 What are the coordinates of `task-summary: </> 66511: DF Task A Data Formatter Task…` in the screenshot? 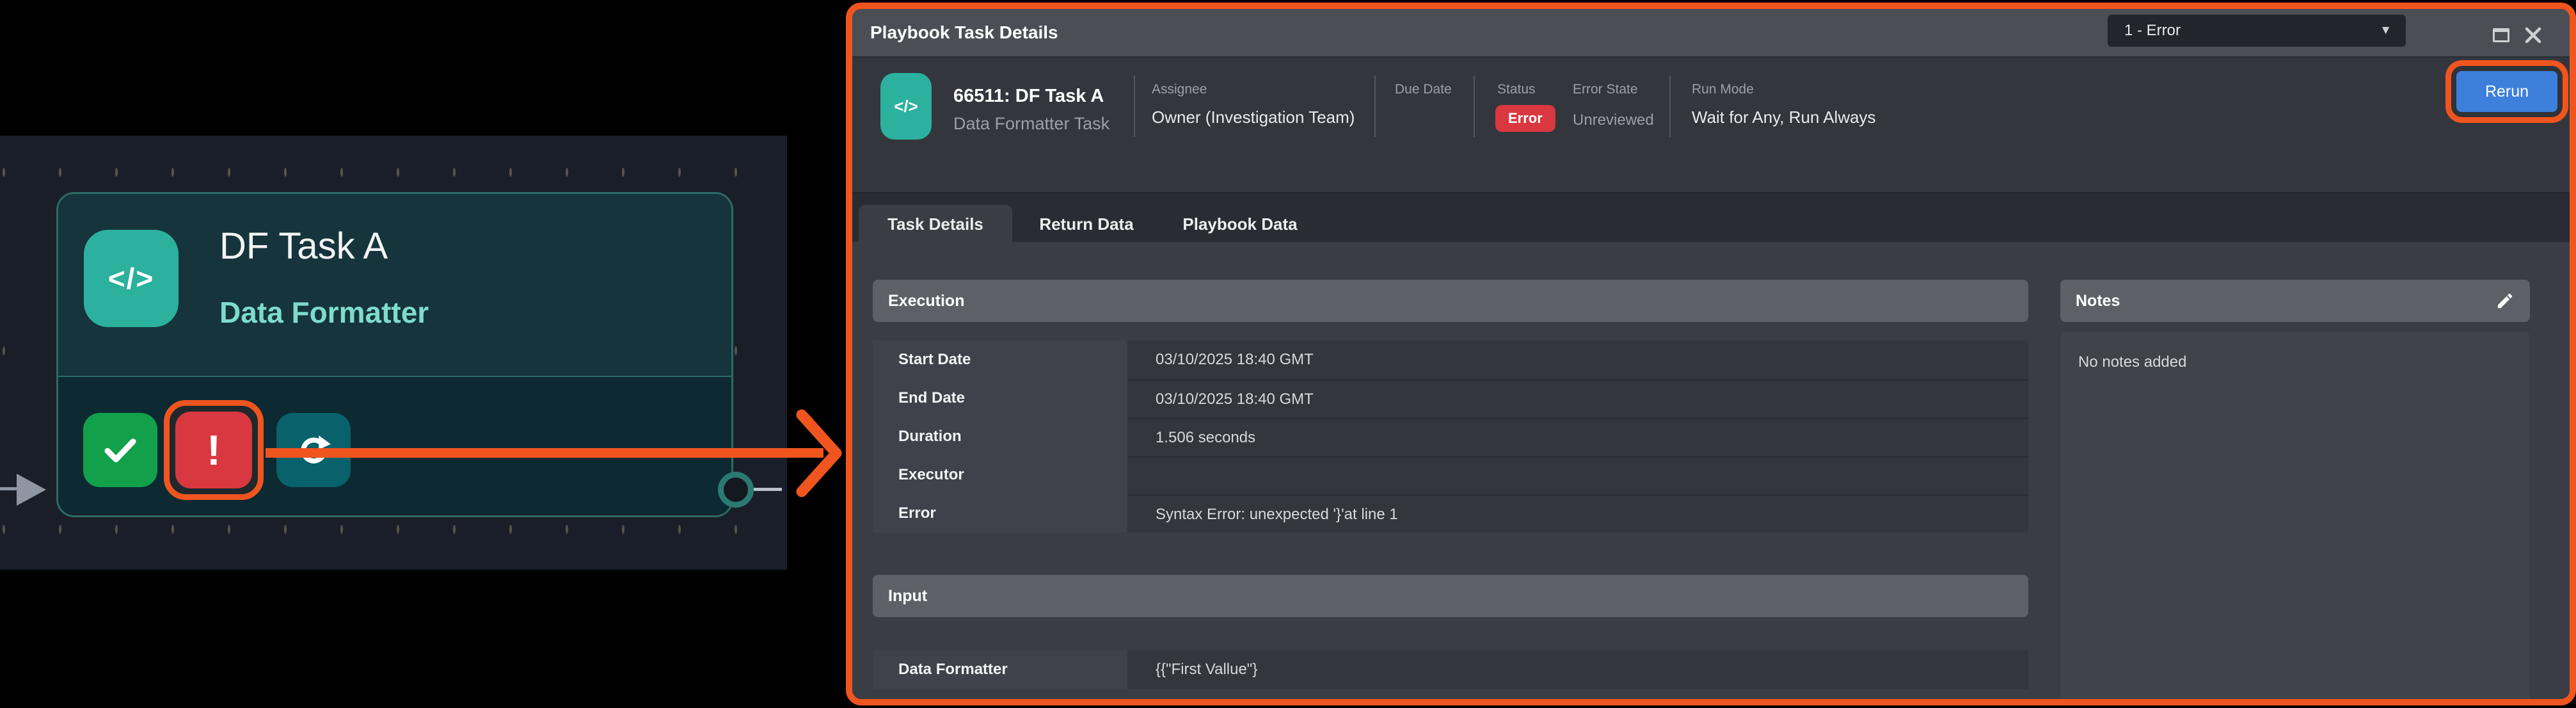 It's located at (1711, 125).